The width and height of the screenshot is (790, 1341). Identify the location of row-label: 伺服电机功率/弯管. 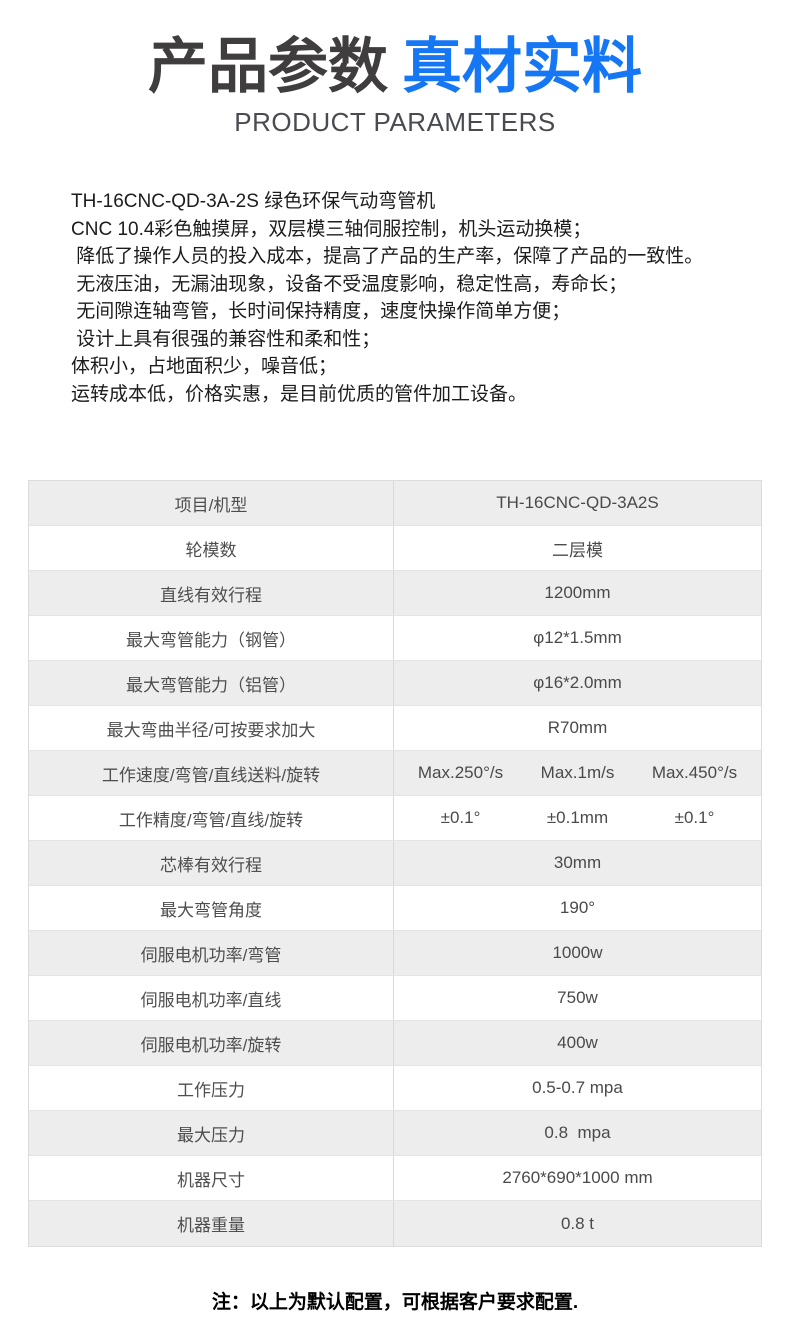
(211, 953).